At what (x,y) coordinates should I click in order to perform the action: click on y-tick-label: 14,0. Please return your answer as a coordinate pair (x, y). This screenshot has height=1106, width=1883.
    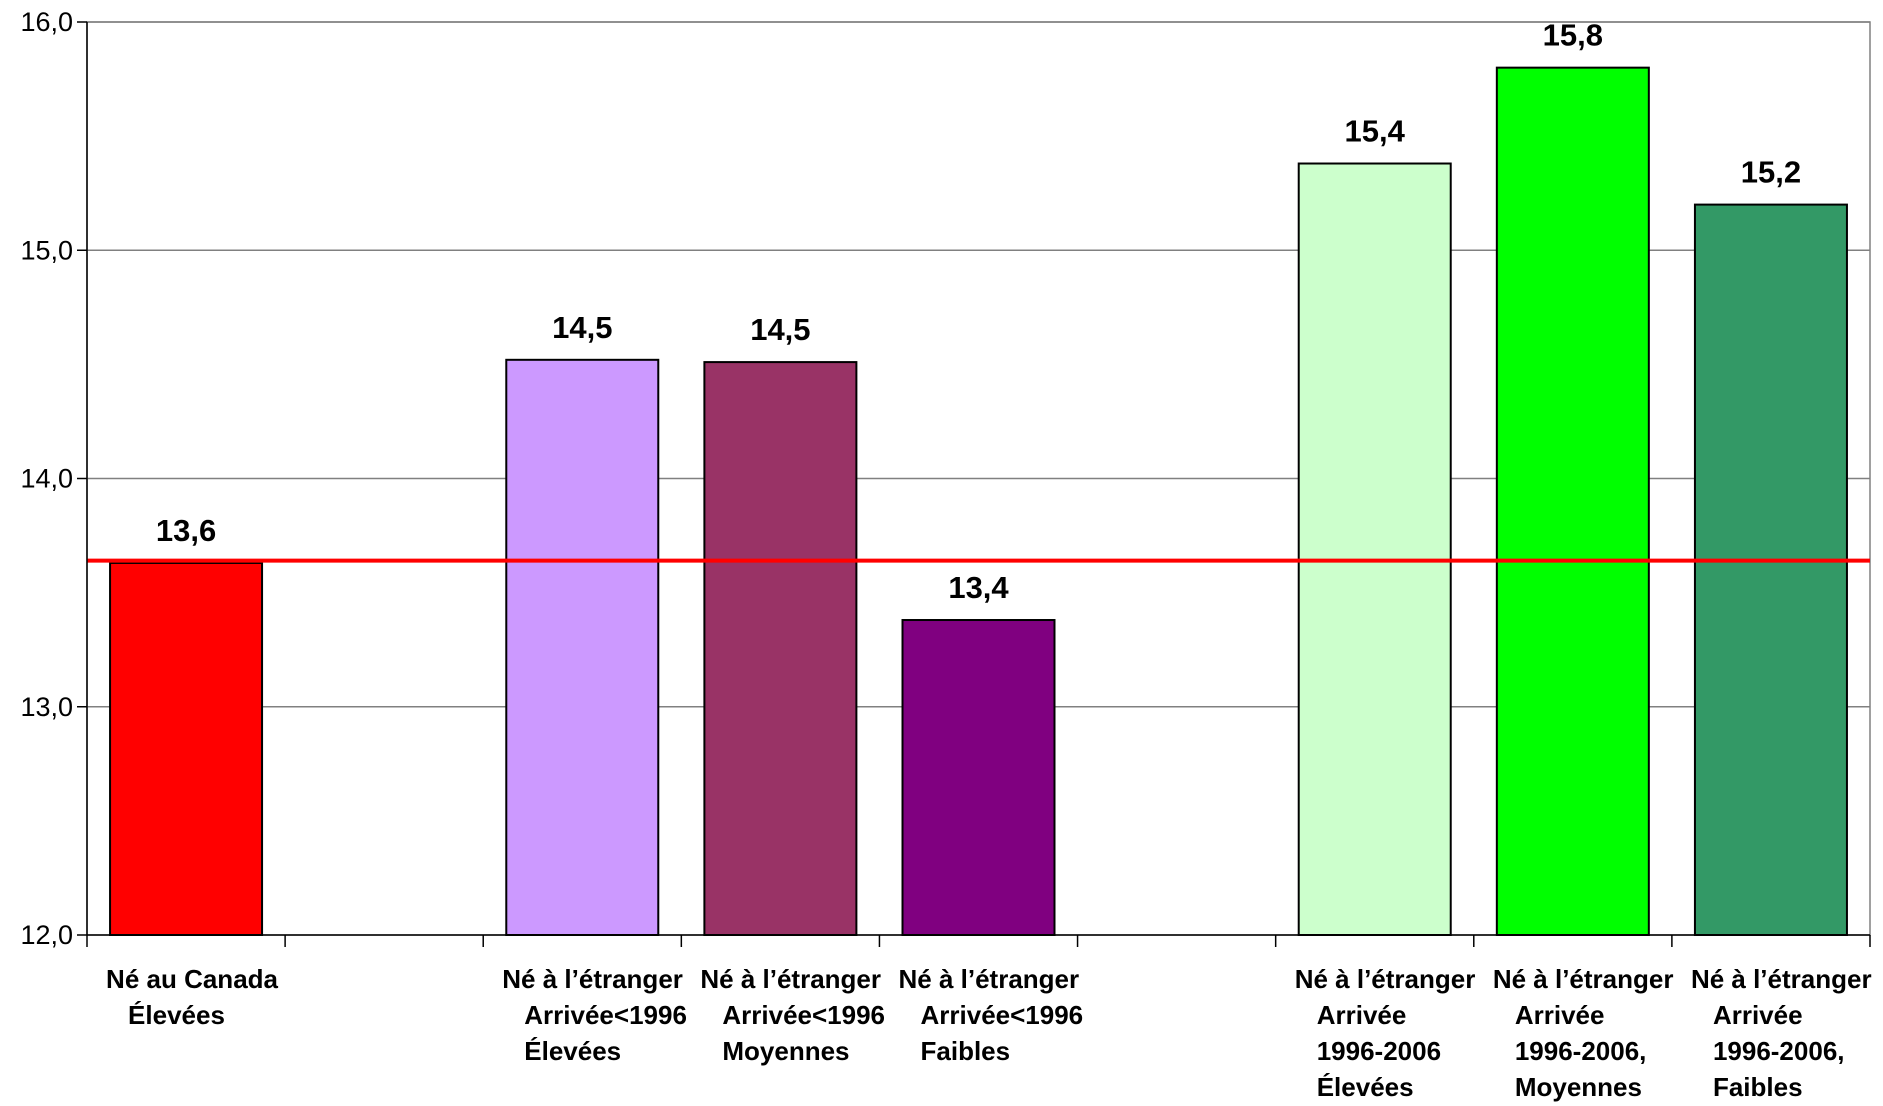
    Looking at the image, I should click on (46, 479).